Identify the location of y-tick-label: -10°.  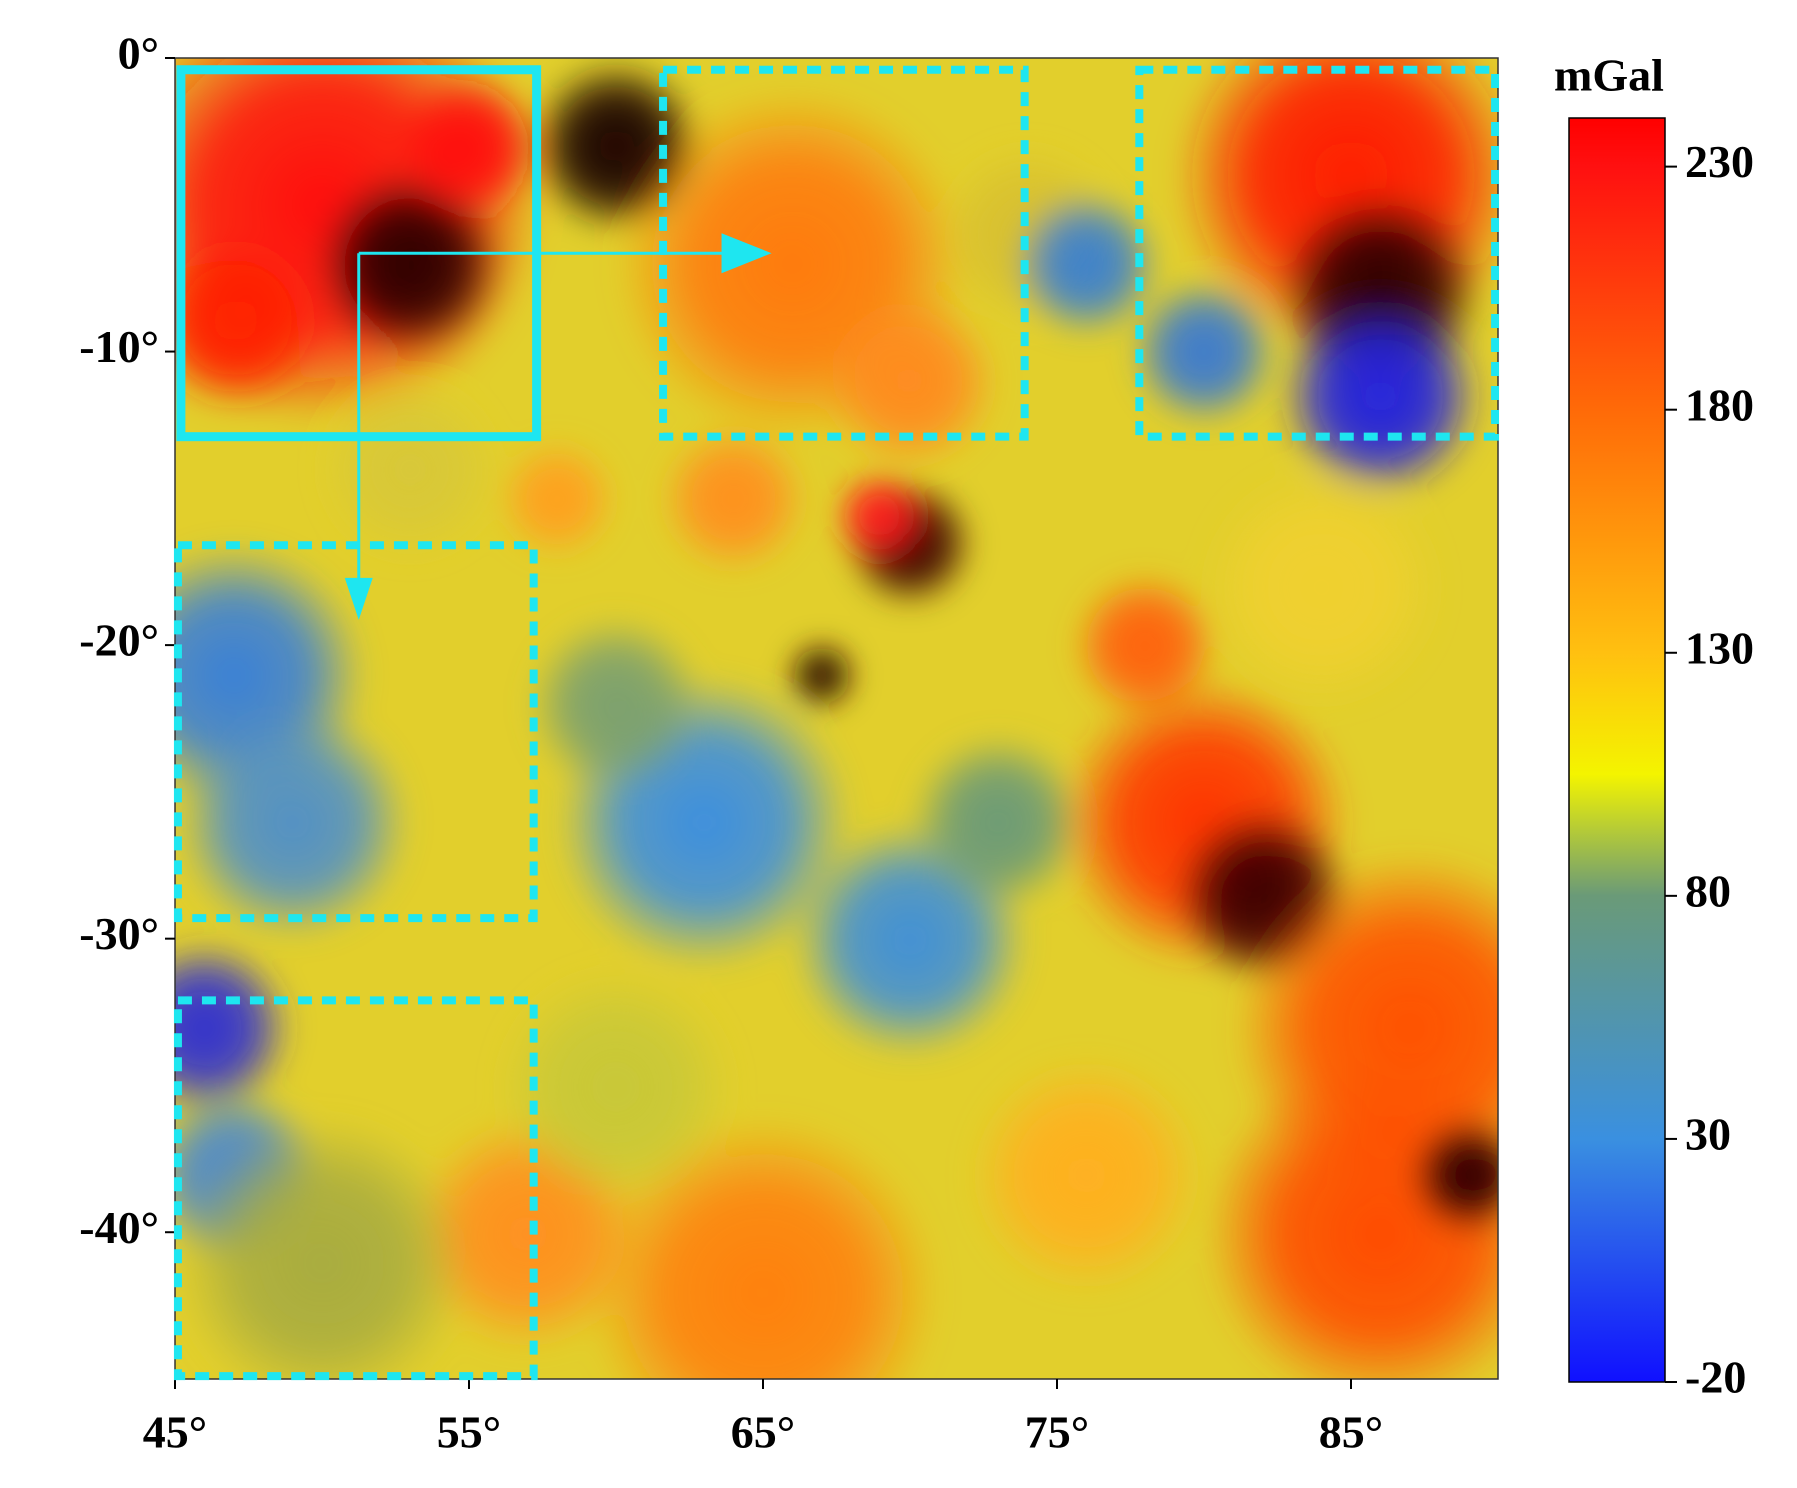
(119, 346).